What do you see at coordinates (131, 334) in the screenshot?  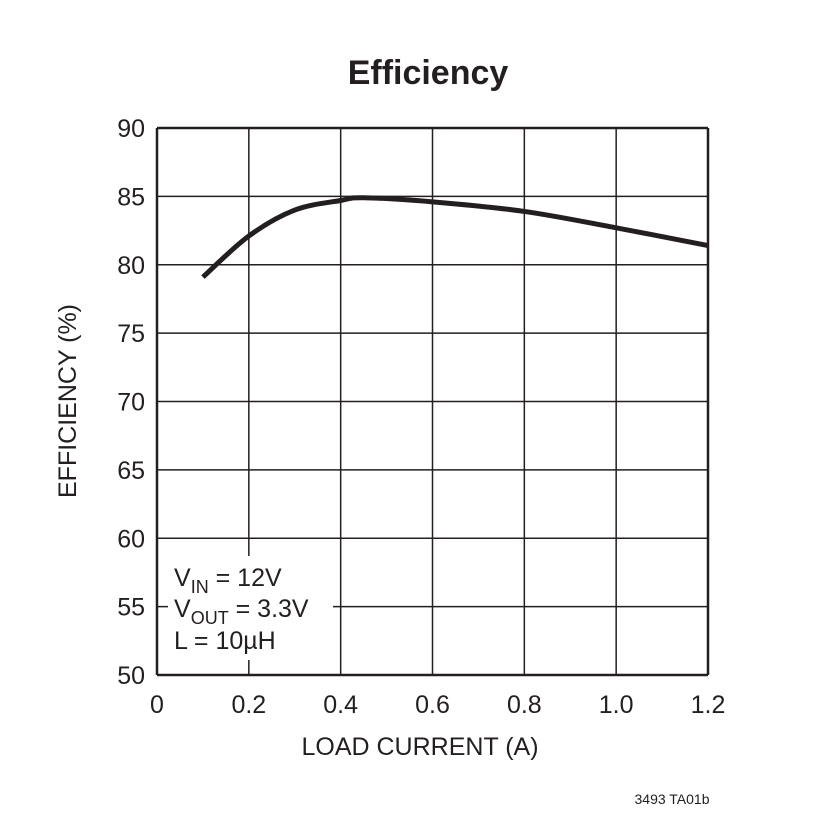 I see `y-tick-label: 75` at bounding box center [131, 334].